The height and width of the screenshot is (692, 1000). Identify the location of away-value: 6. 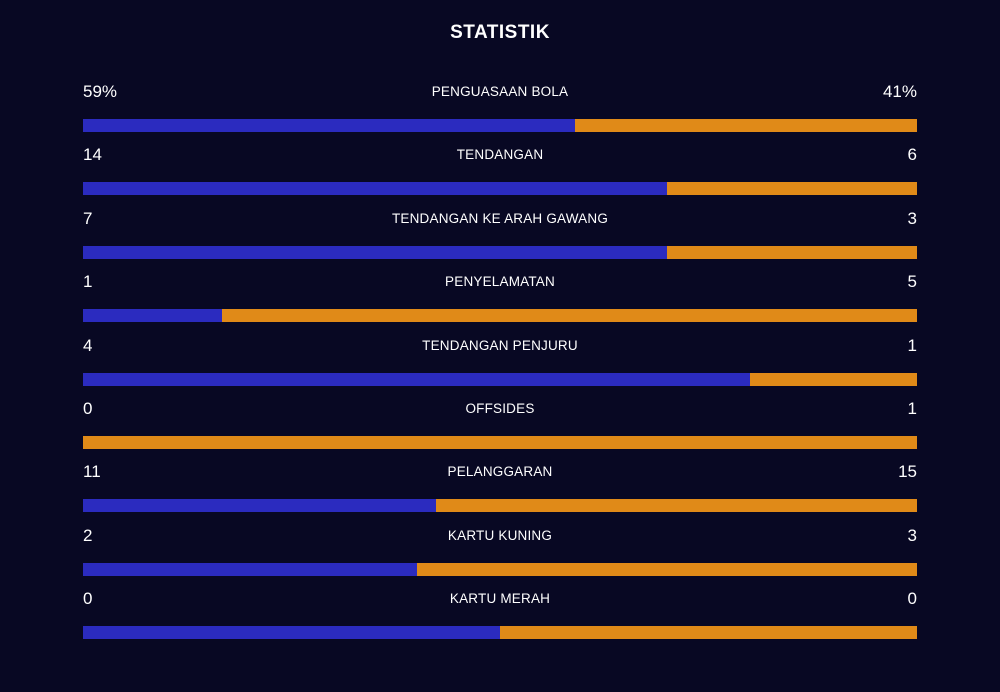
(912, 155).